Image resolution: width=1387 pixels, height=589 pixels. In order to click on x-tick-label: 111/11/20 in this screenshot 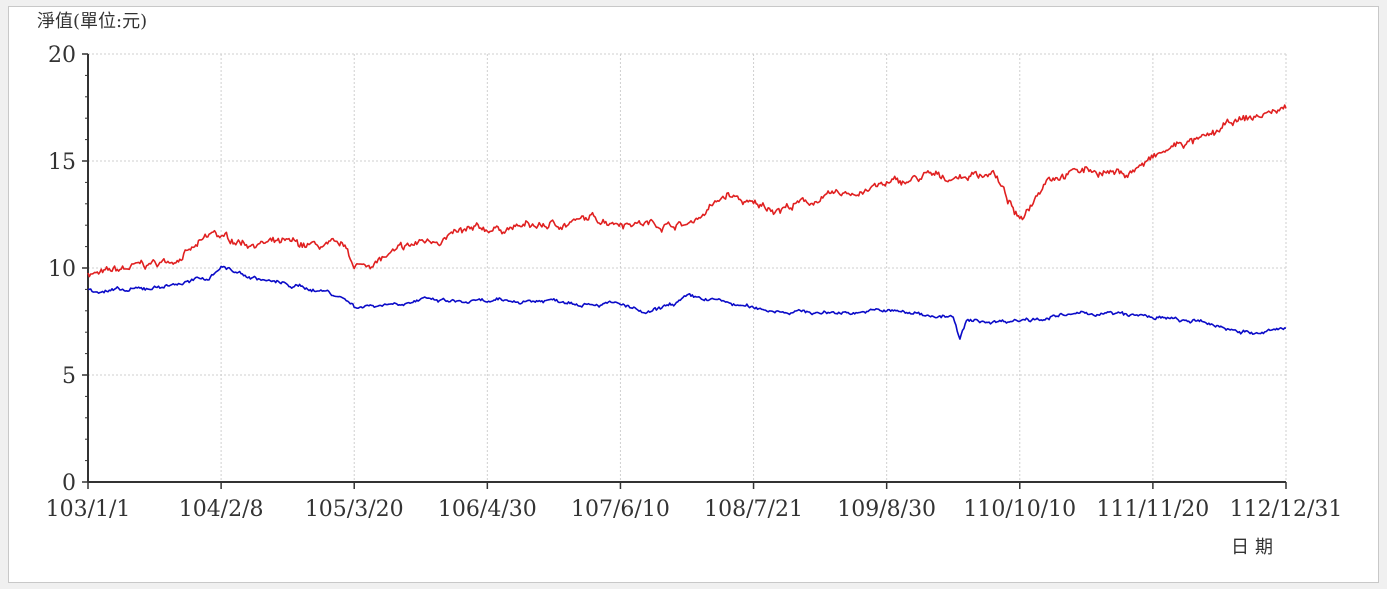, I will do `click(1152, 509)`.